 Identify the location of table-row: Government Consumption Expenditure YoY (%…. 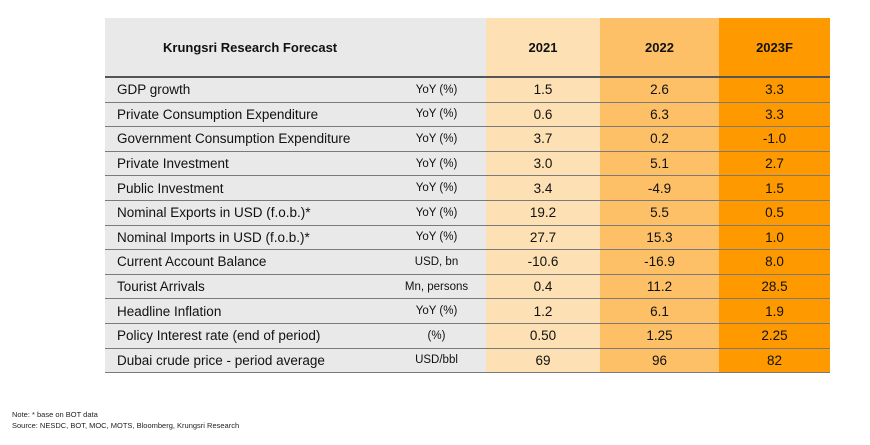
(467, 139).